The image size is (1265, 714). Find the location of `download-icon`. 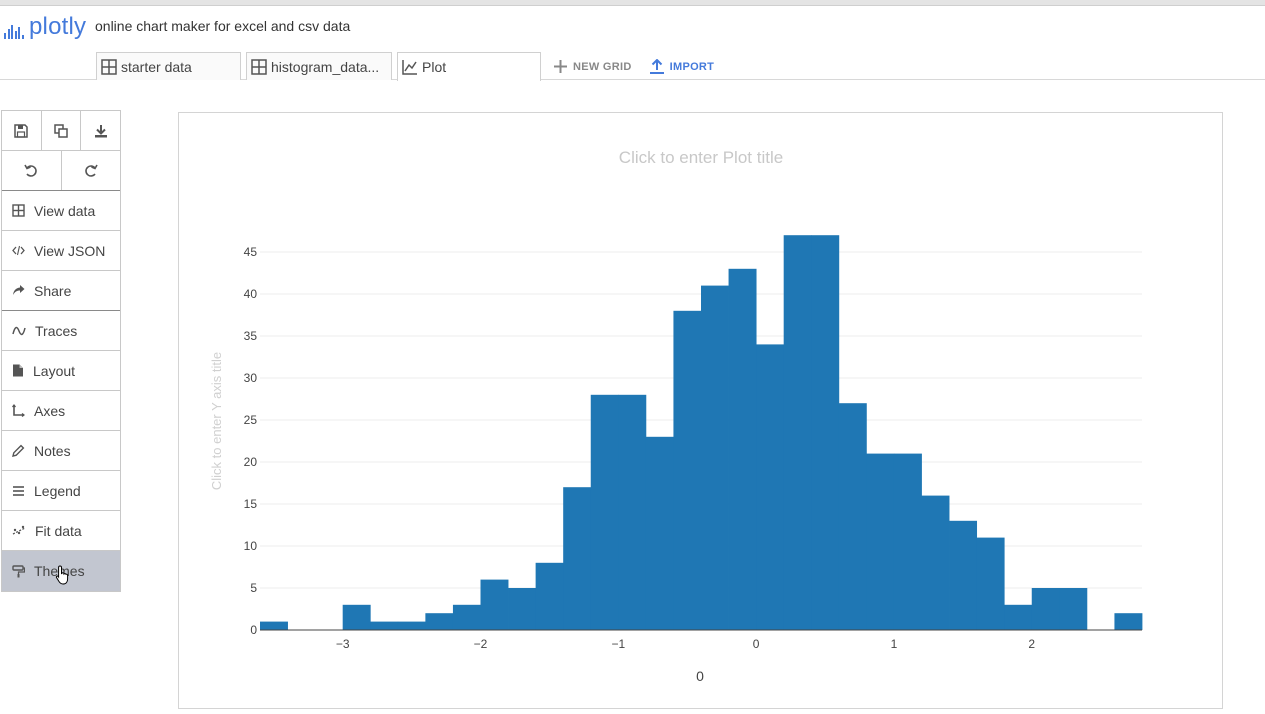

download-icon is located at coordinates (100, 130).